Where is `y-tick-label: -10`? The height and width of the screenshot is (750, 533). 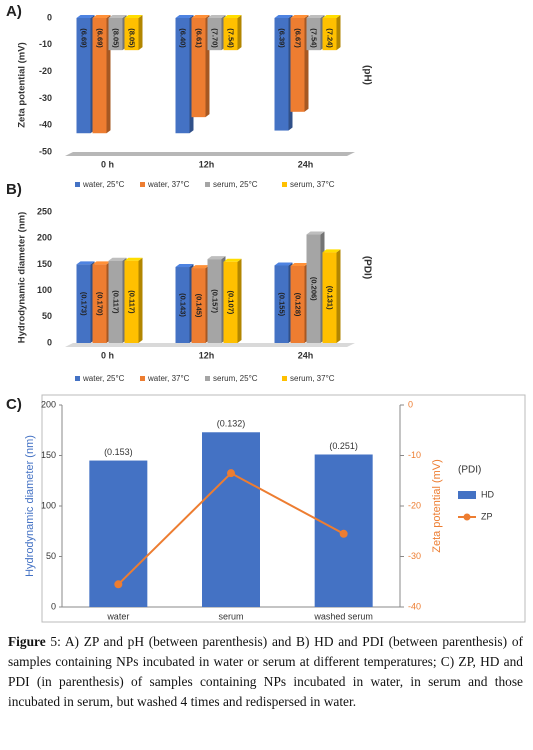
y-tick-label: -10 is located at coordinates (45, 44).